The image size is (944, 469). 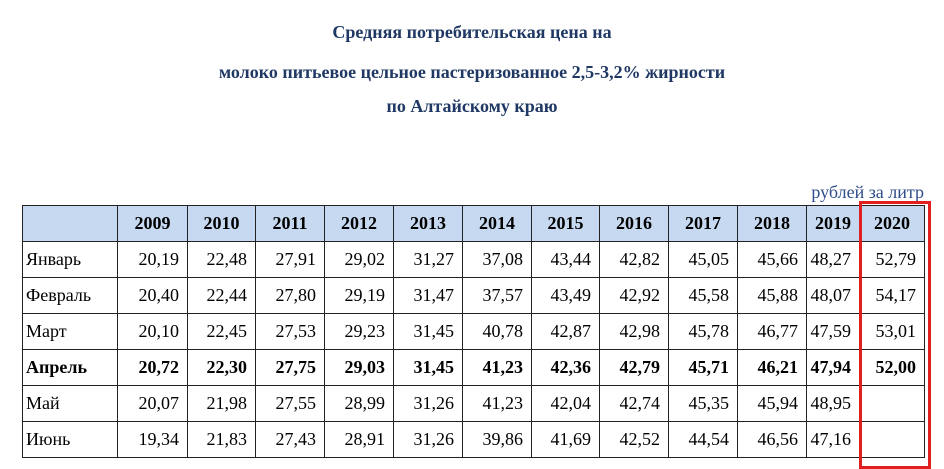 I want to click on price-cell: 27,43, so click(x=290, y=439).